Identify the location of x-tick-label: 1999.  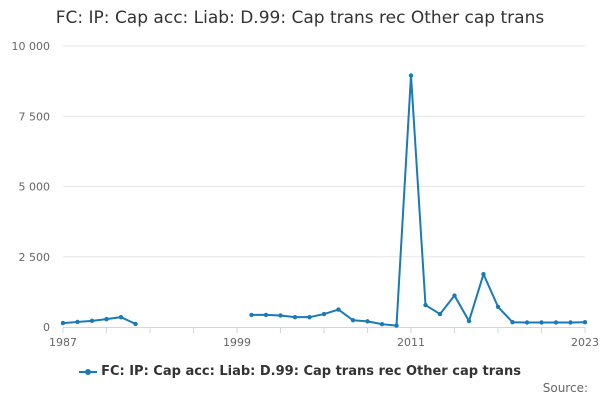
(237, 342).